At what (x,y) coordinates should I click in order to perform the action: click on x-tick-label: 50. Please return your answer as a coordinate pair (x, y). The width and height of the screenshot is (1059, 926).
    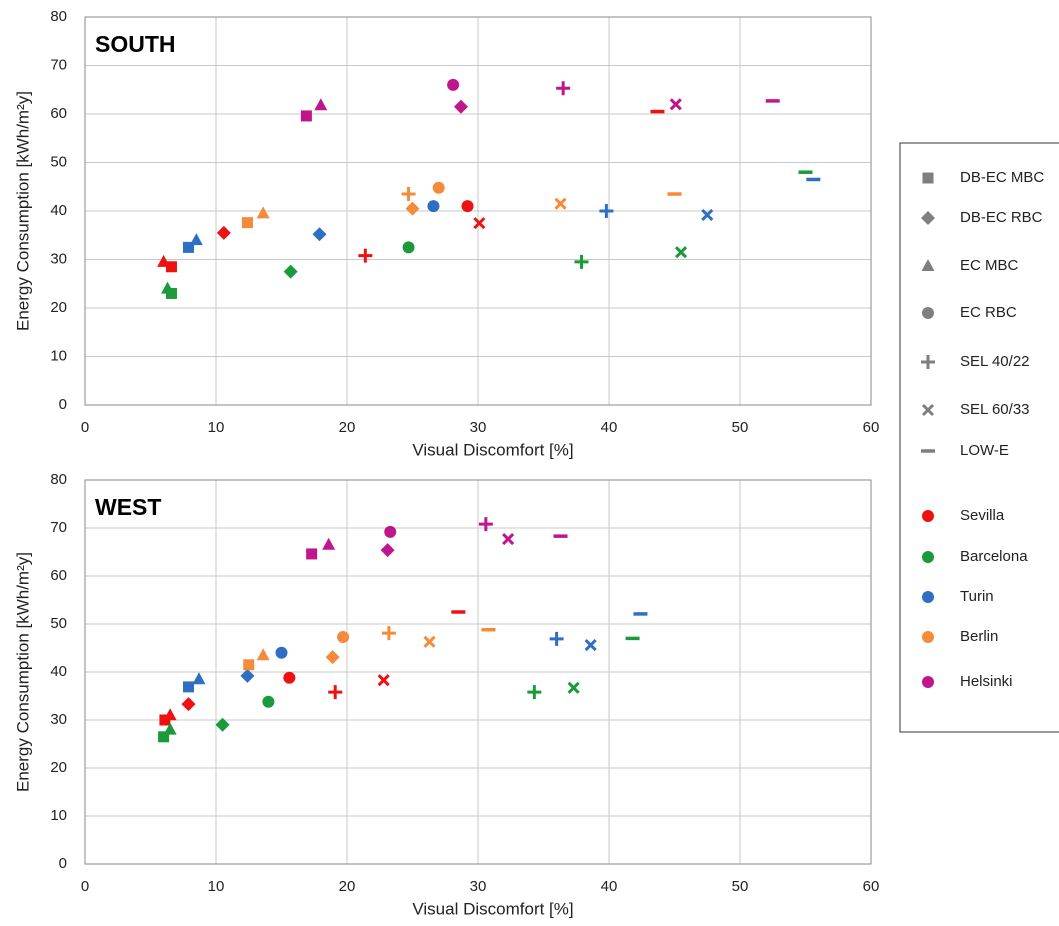
    Looking at the image, I should click on (740, 886).